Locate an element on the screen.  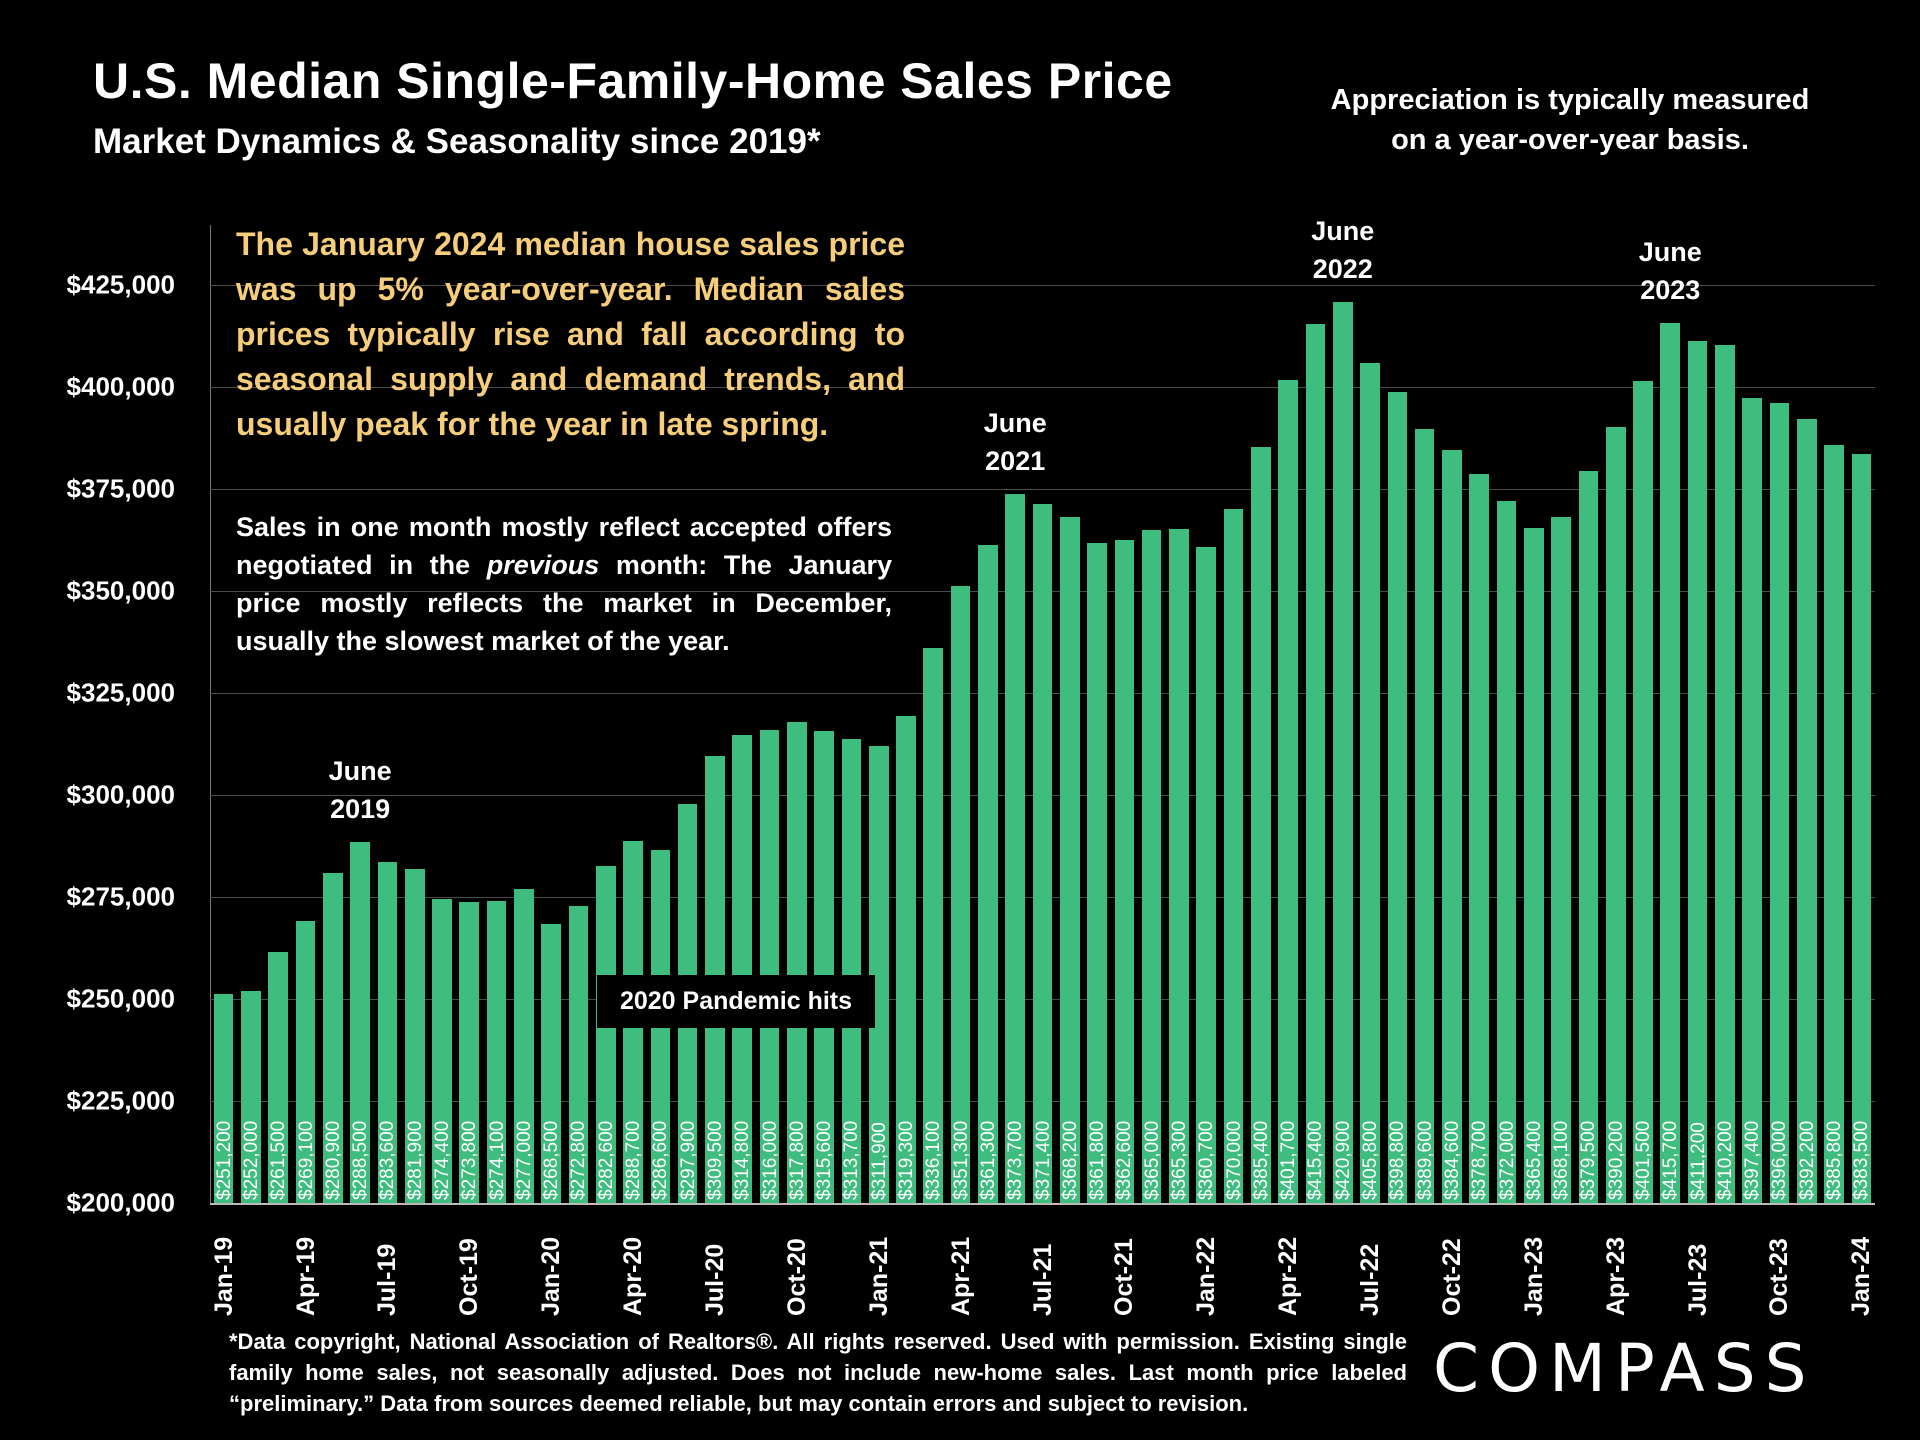
bar-value-label: $280,900 is located at coordinates (333, 1160).